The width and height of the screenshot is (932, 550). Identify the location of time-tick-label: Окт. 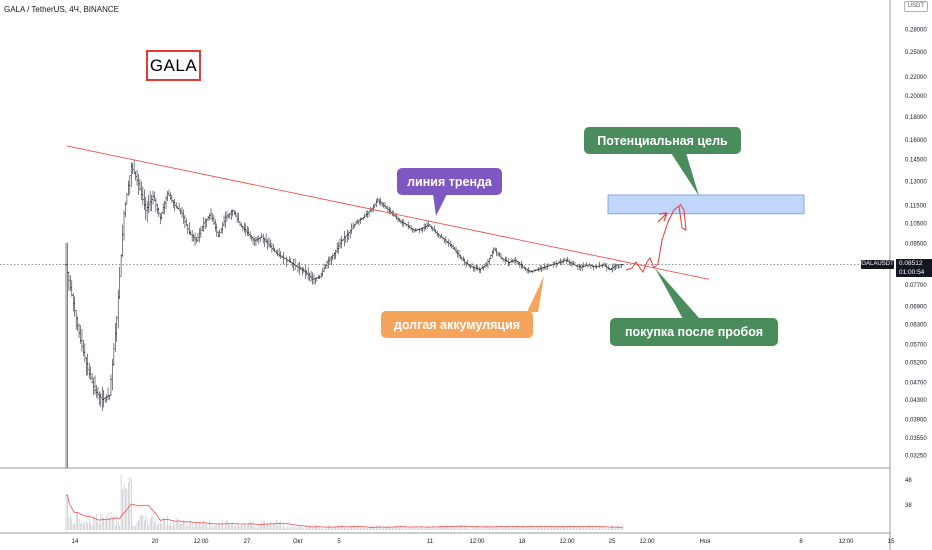
(298, 542).